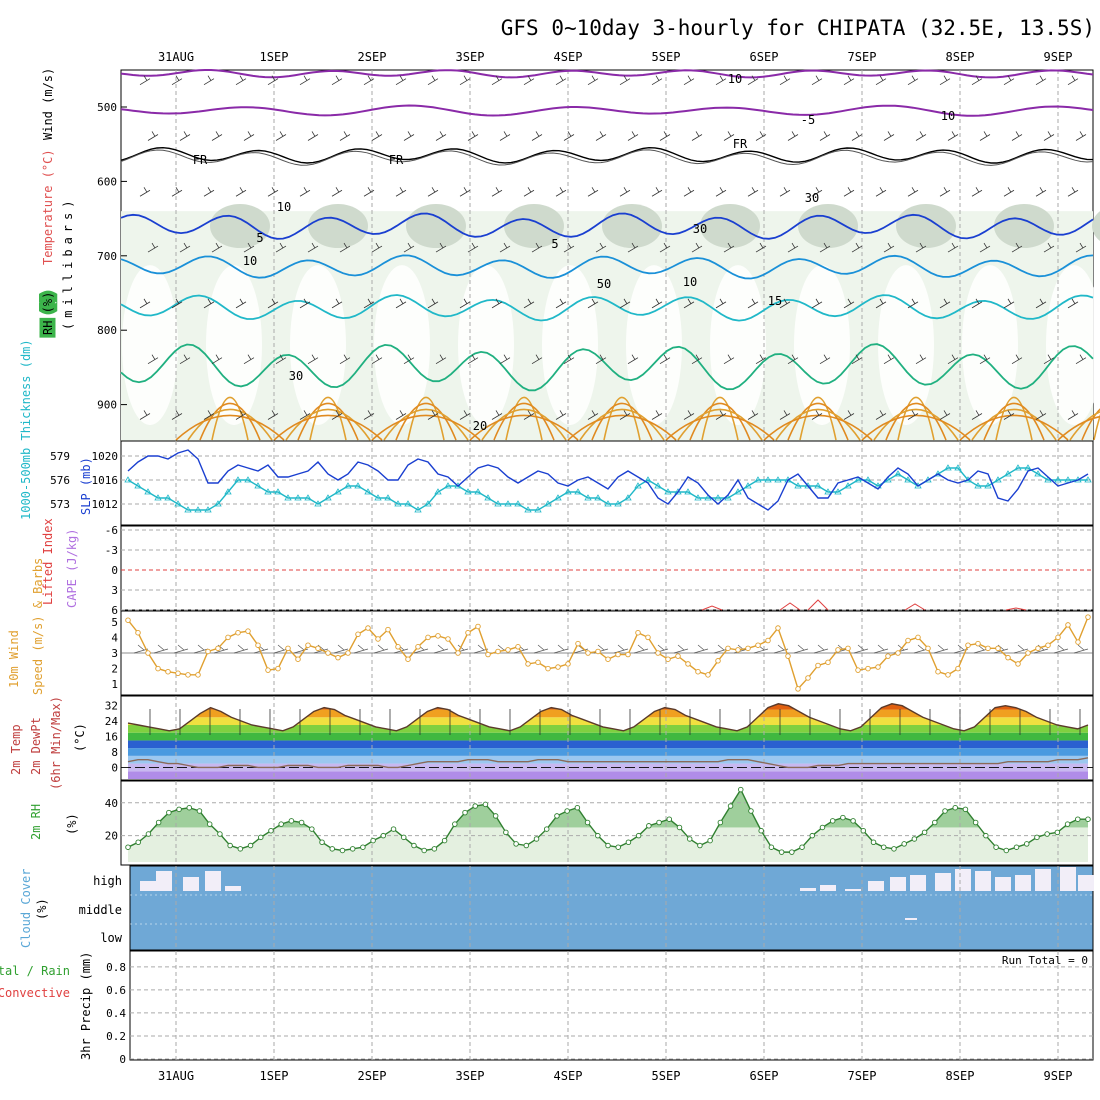  Describe the element at coordinates (1023, 883) in the screenshot. I see `high-cloud-bar` at that location.